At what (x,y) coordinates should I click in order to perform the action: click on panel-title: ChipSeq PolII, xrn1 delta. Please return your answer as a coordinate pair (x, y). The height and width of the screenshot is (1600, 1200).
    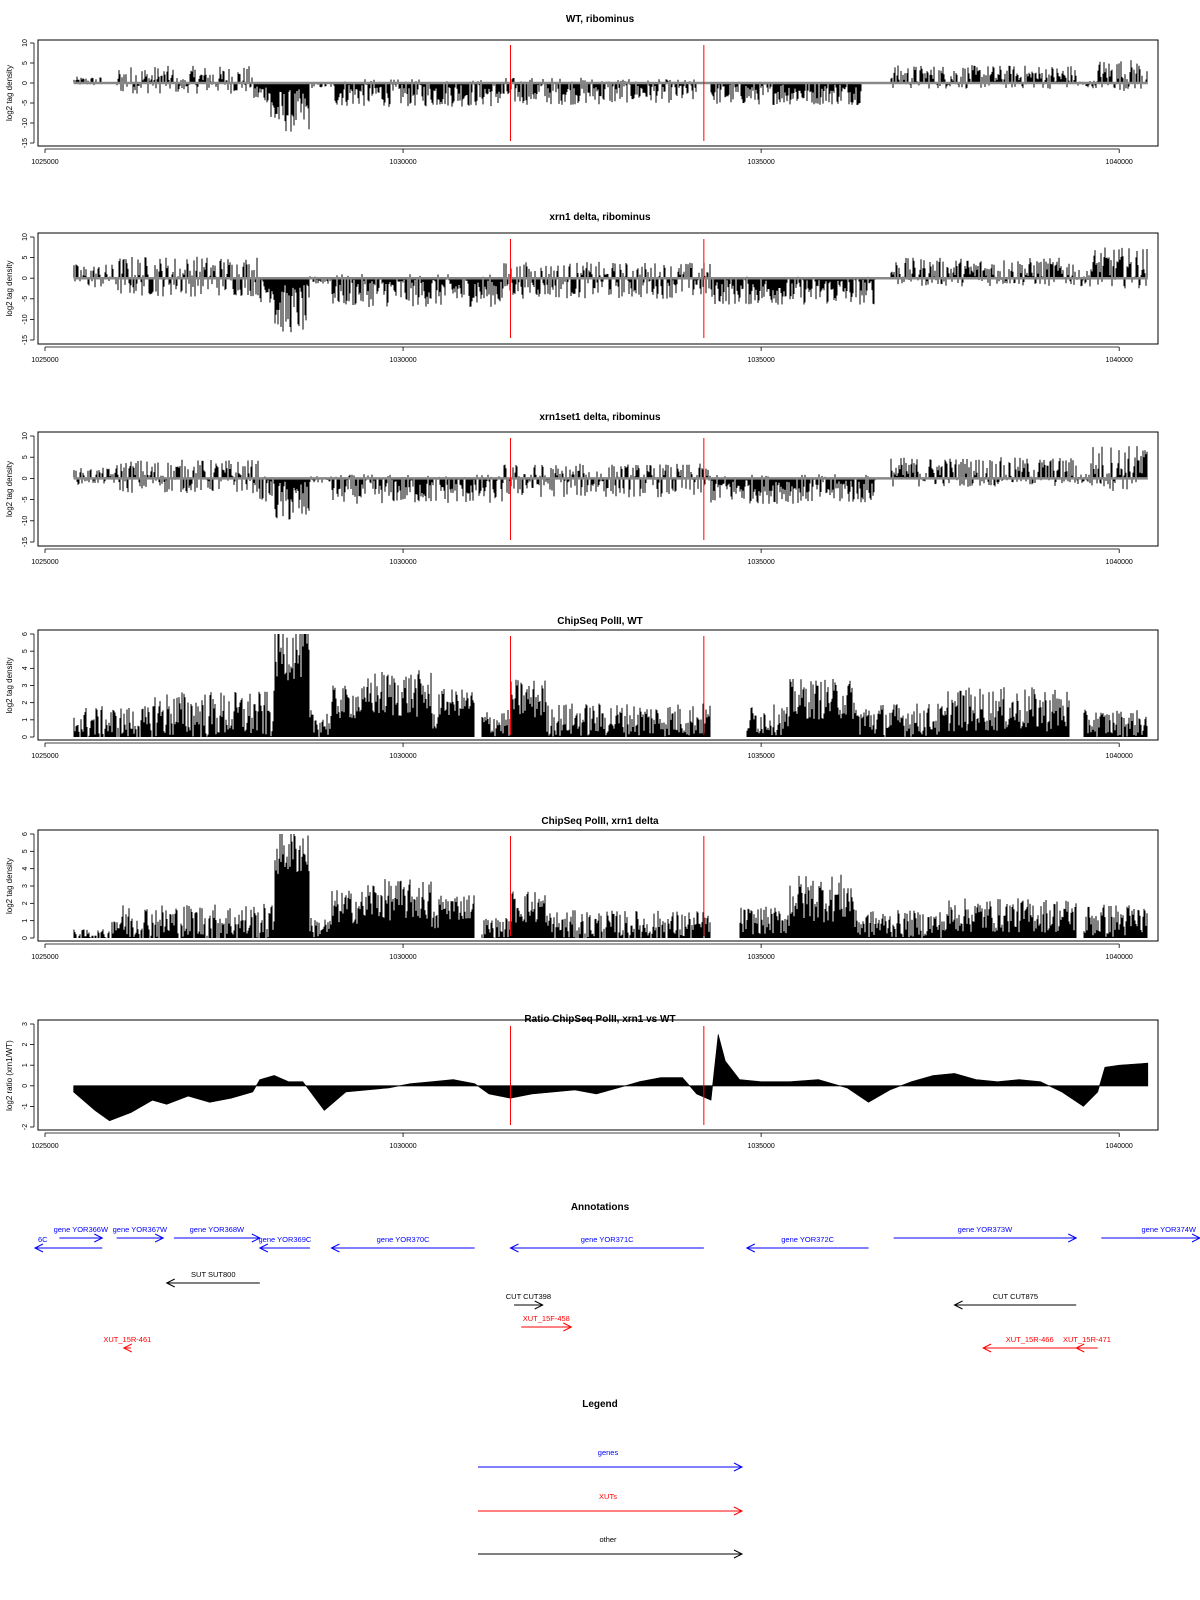
    Looking at the image, I should click on (600, 821).